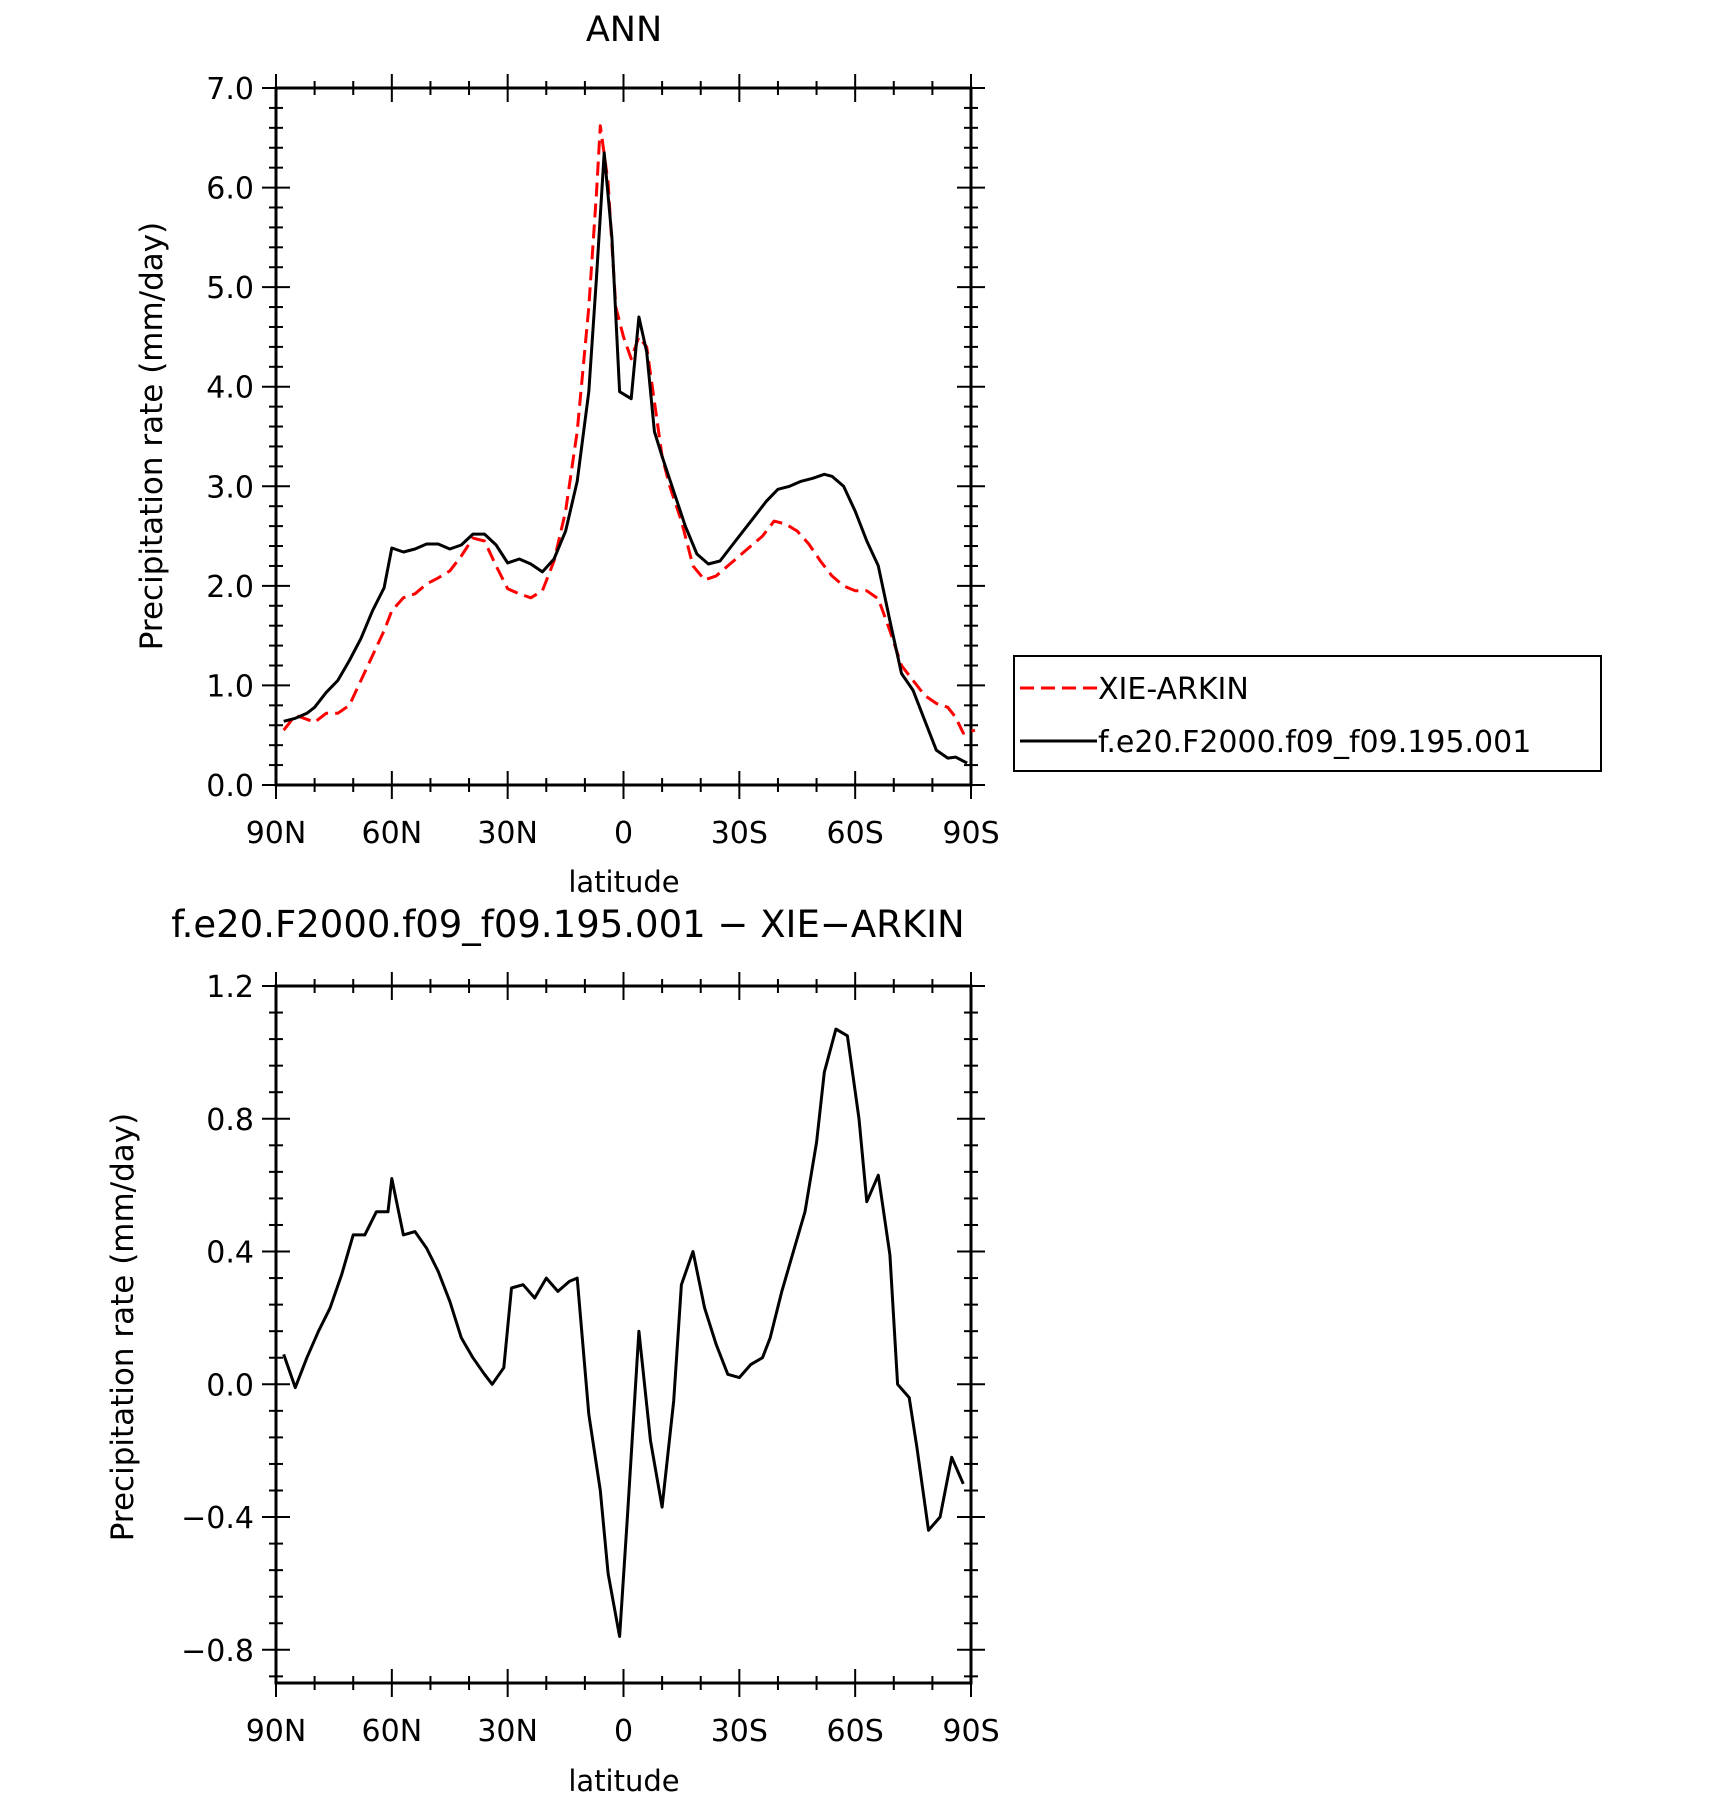  I want to click on y-tick-label: 1.2, so click(230, 987).